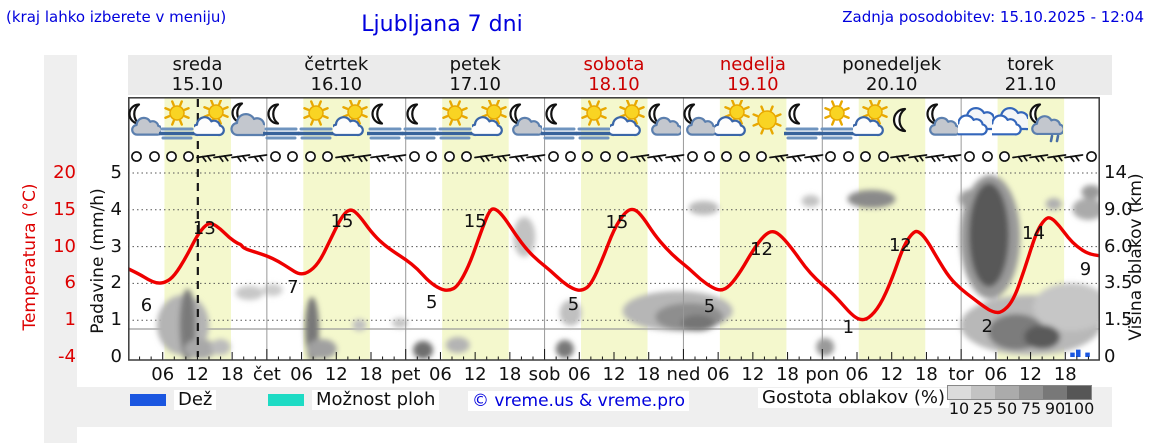 Image resolution: width=1152 pixels, height=443 pixels. What do you see at coordinates (892, 64) in the screenshot?
I see `day-name: ponedeljek` at bounding box center [892, 64].